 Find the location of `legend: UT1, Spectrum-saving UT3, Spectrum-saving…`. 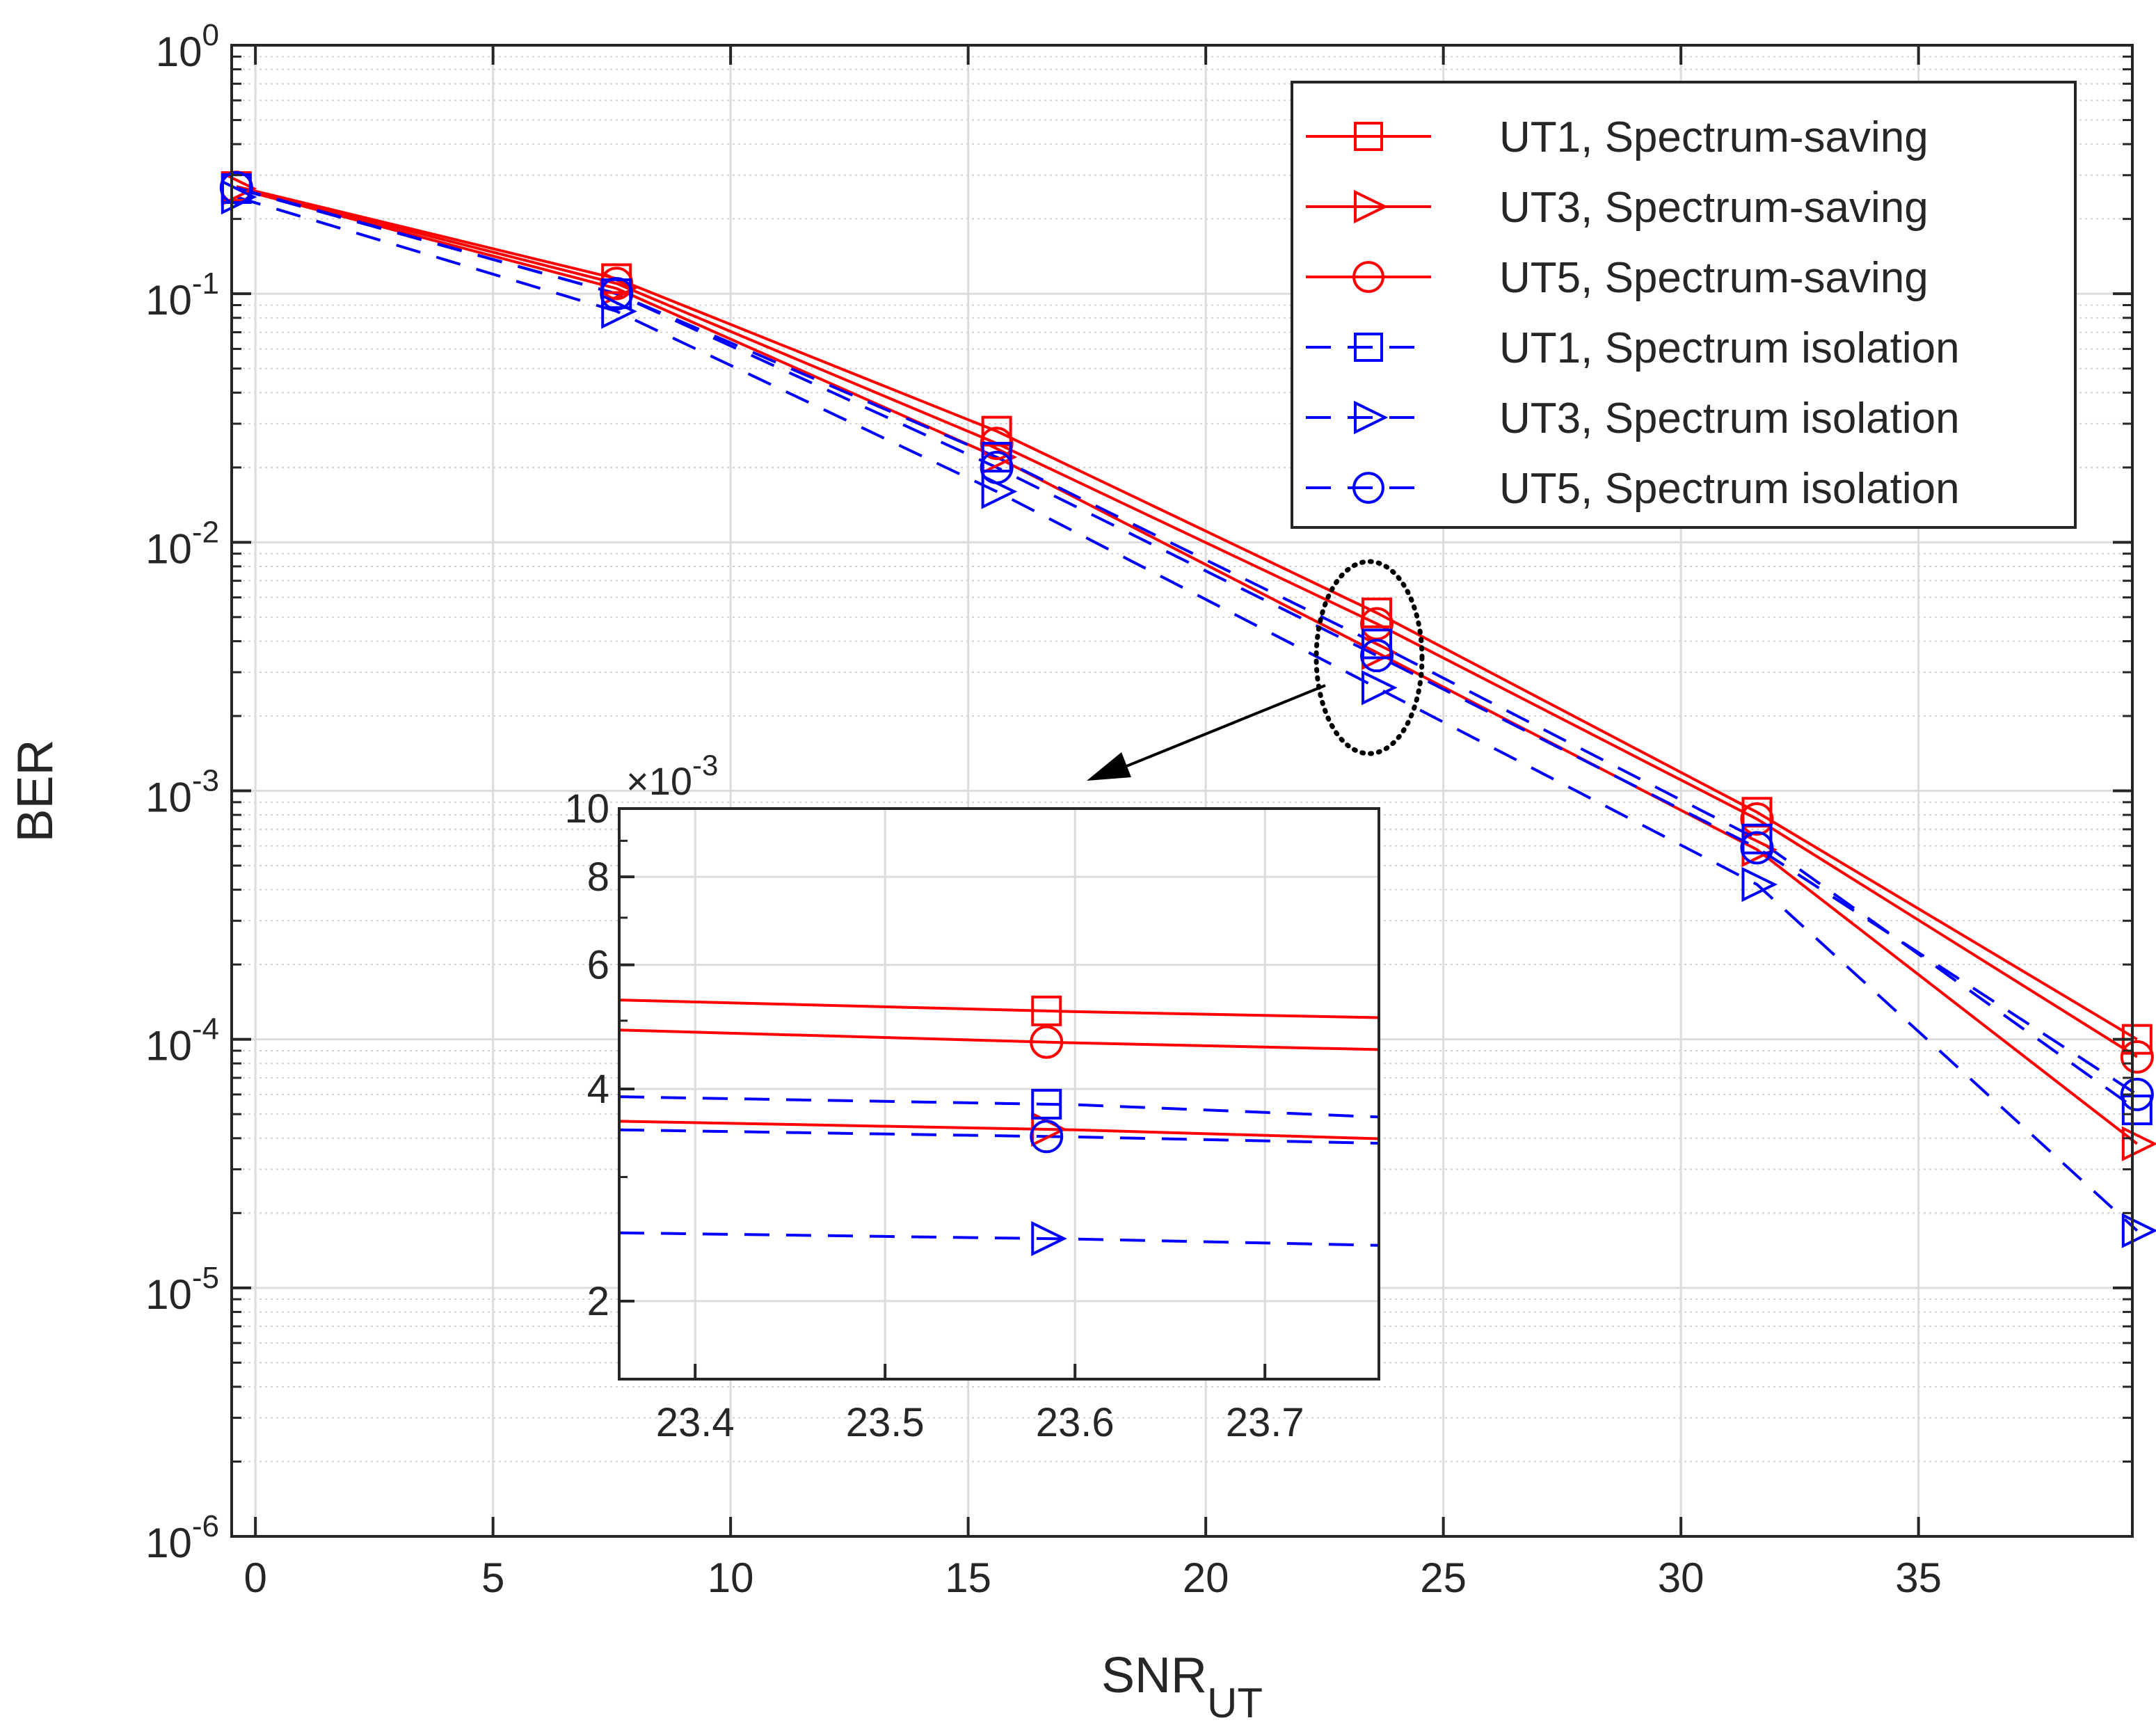

legend: UT1, Spectrum-saving UT3, Spectrum-saving… is located at coordinates (1684, 305).